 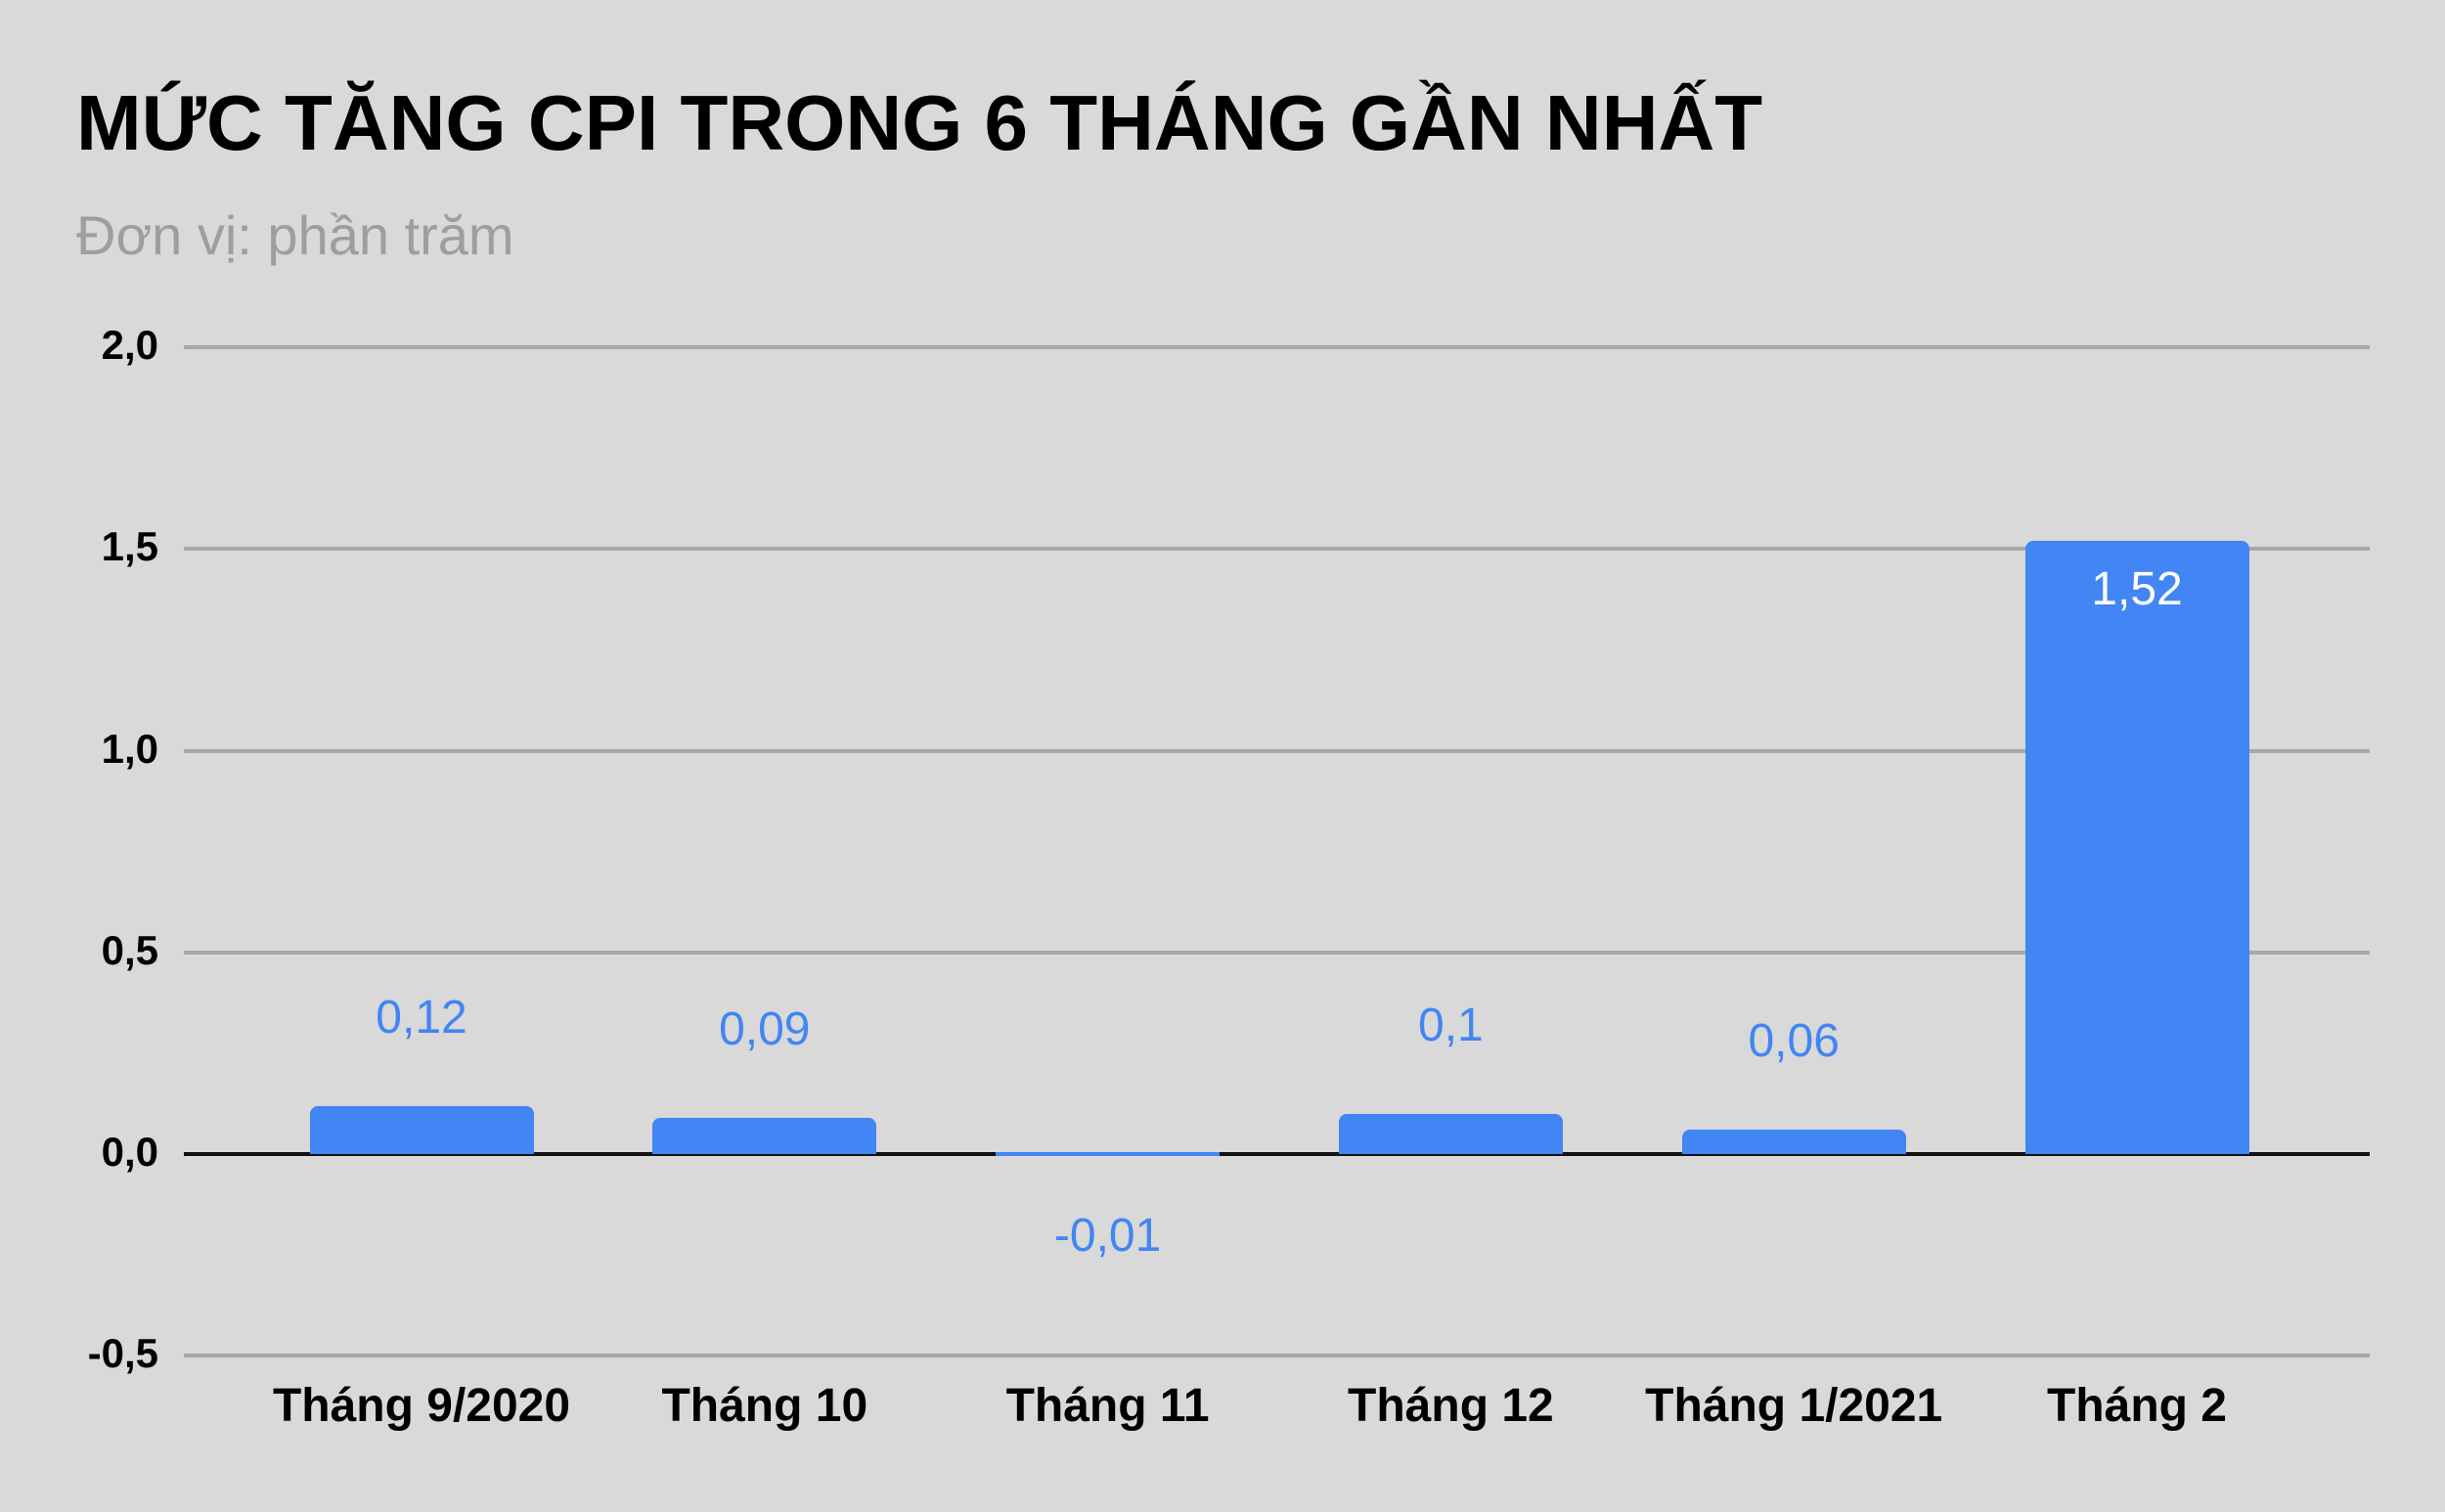 I want to click on chart-subtitle: Đơn vị: phần trăm, so click(x=295, y=235).